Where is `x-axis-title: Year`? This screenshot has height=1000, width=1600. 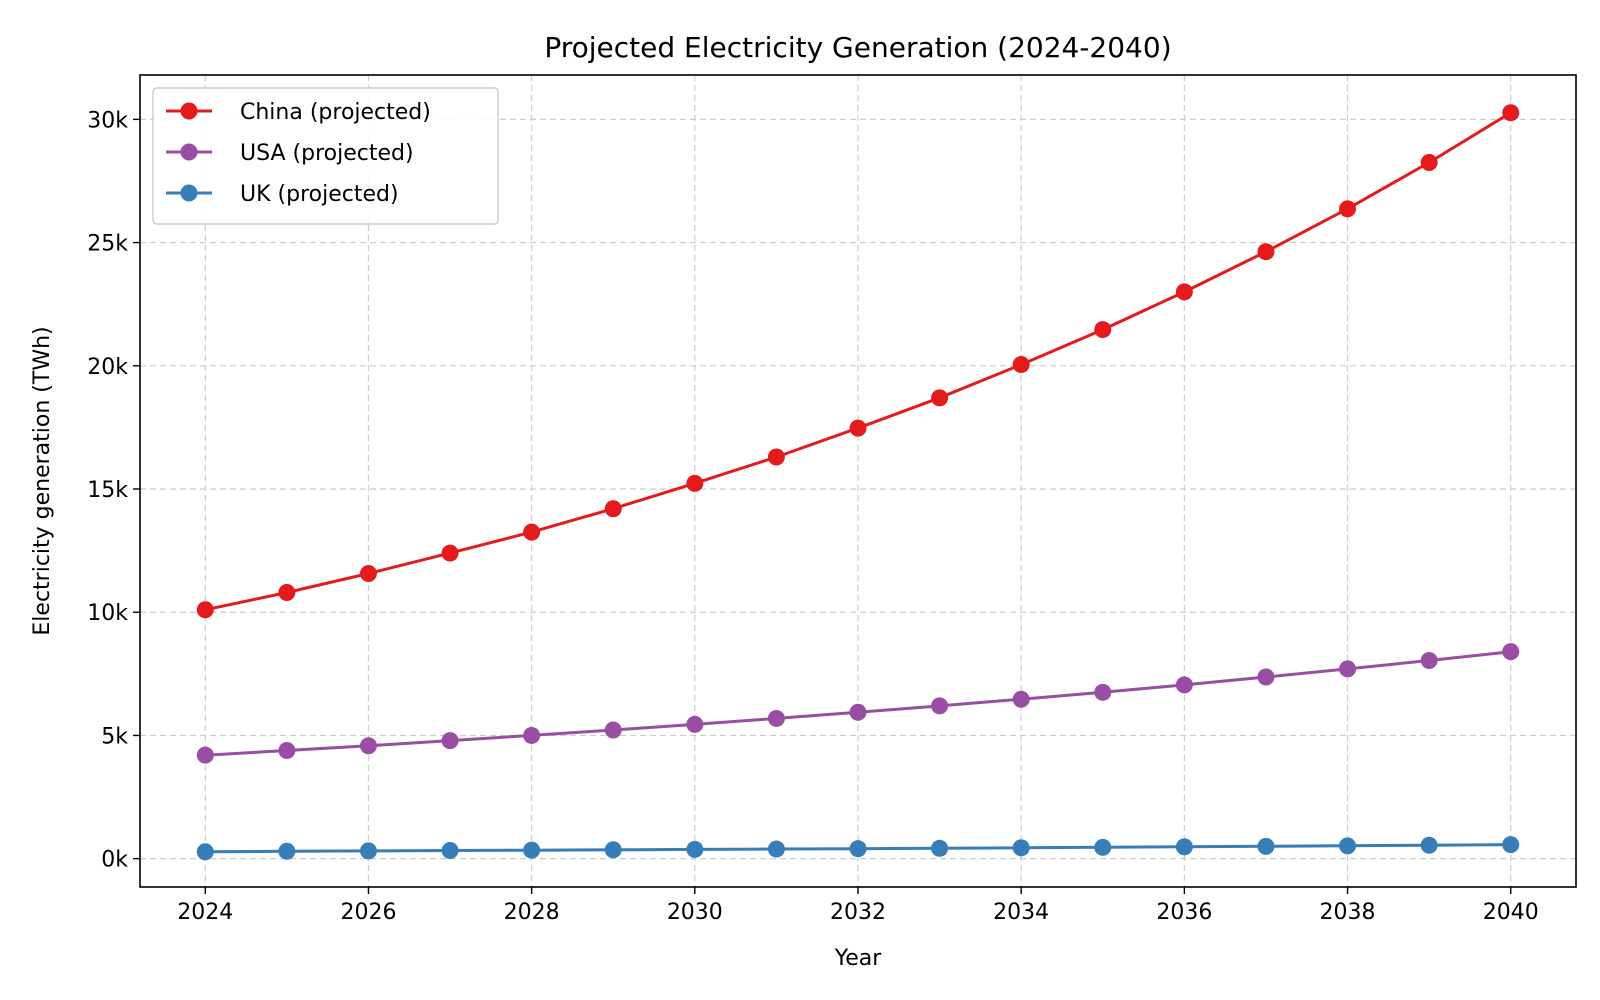
x-axis-title: Year is located at coordinates (858, 958).